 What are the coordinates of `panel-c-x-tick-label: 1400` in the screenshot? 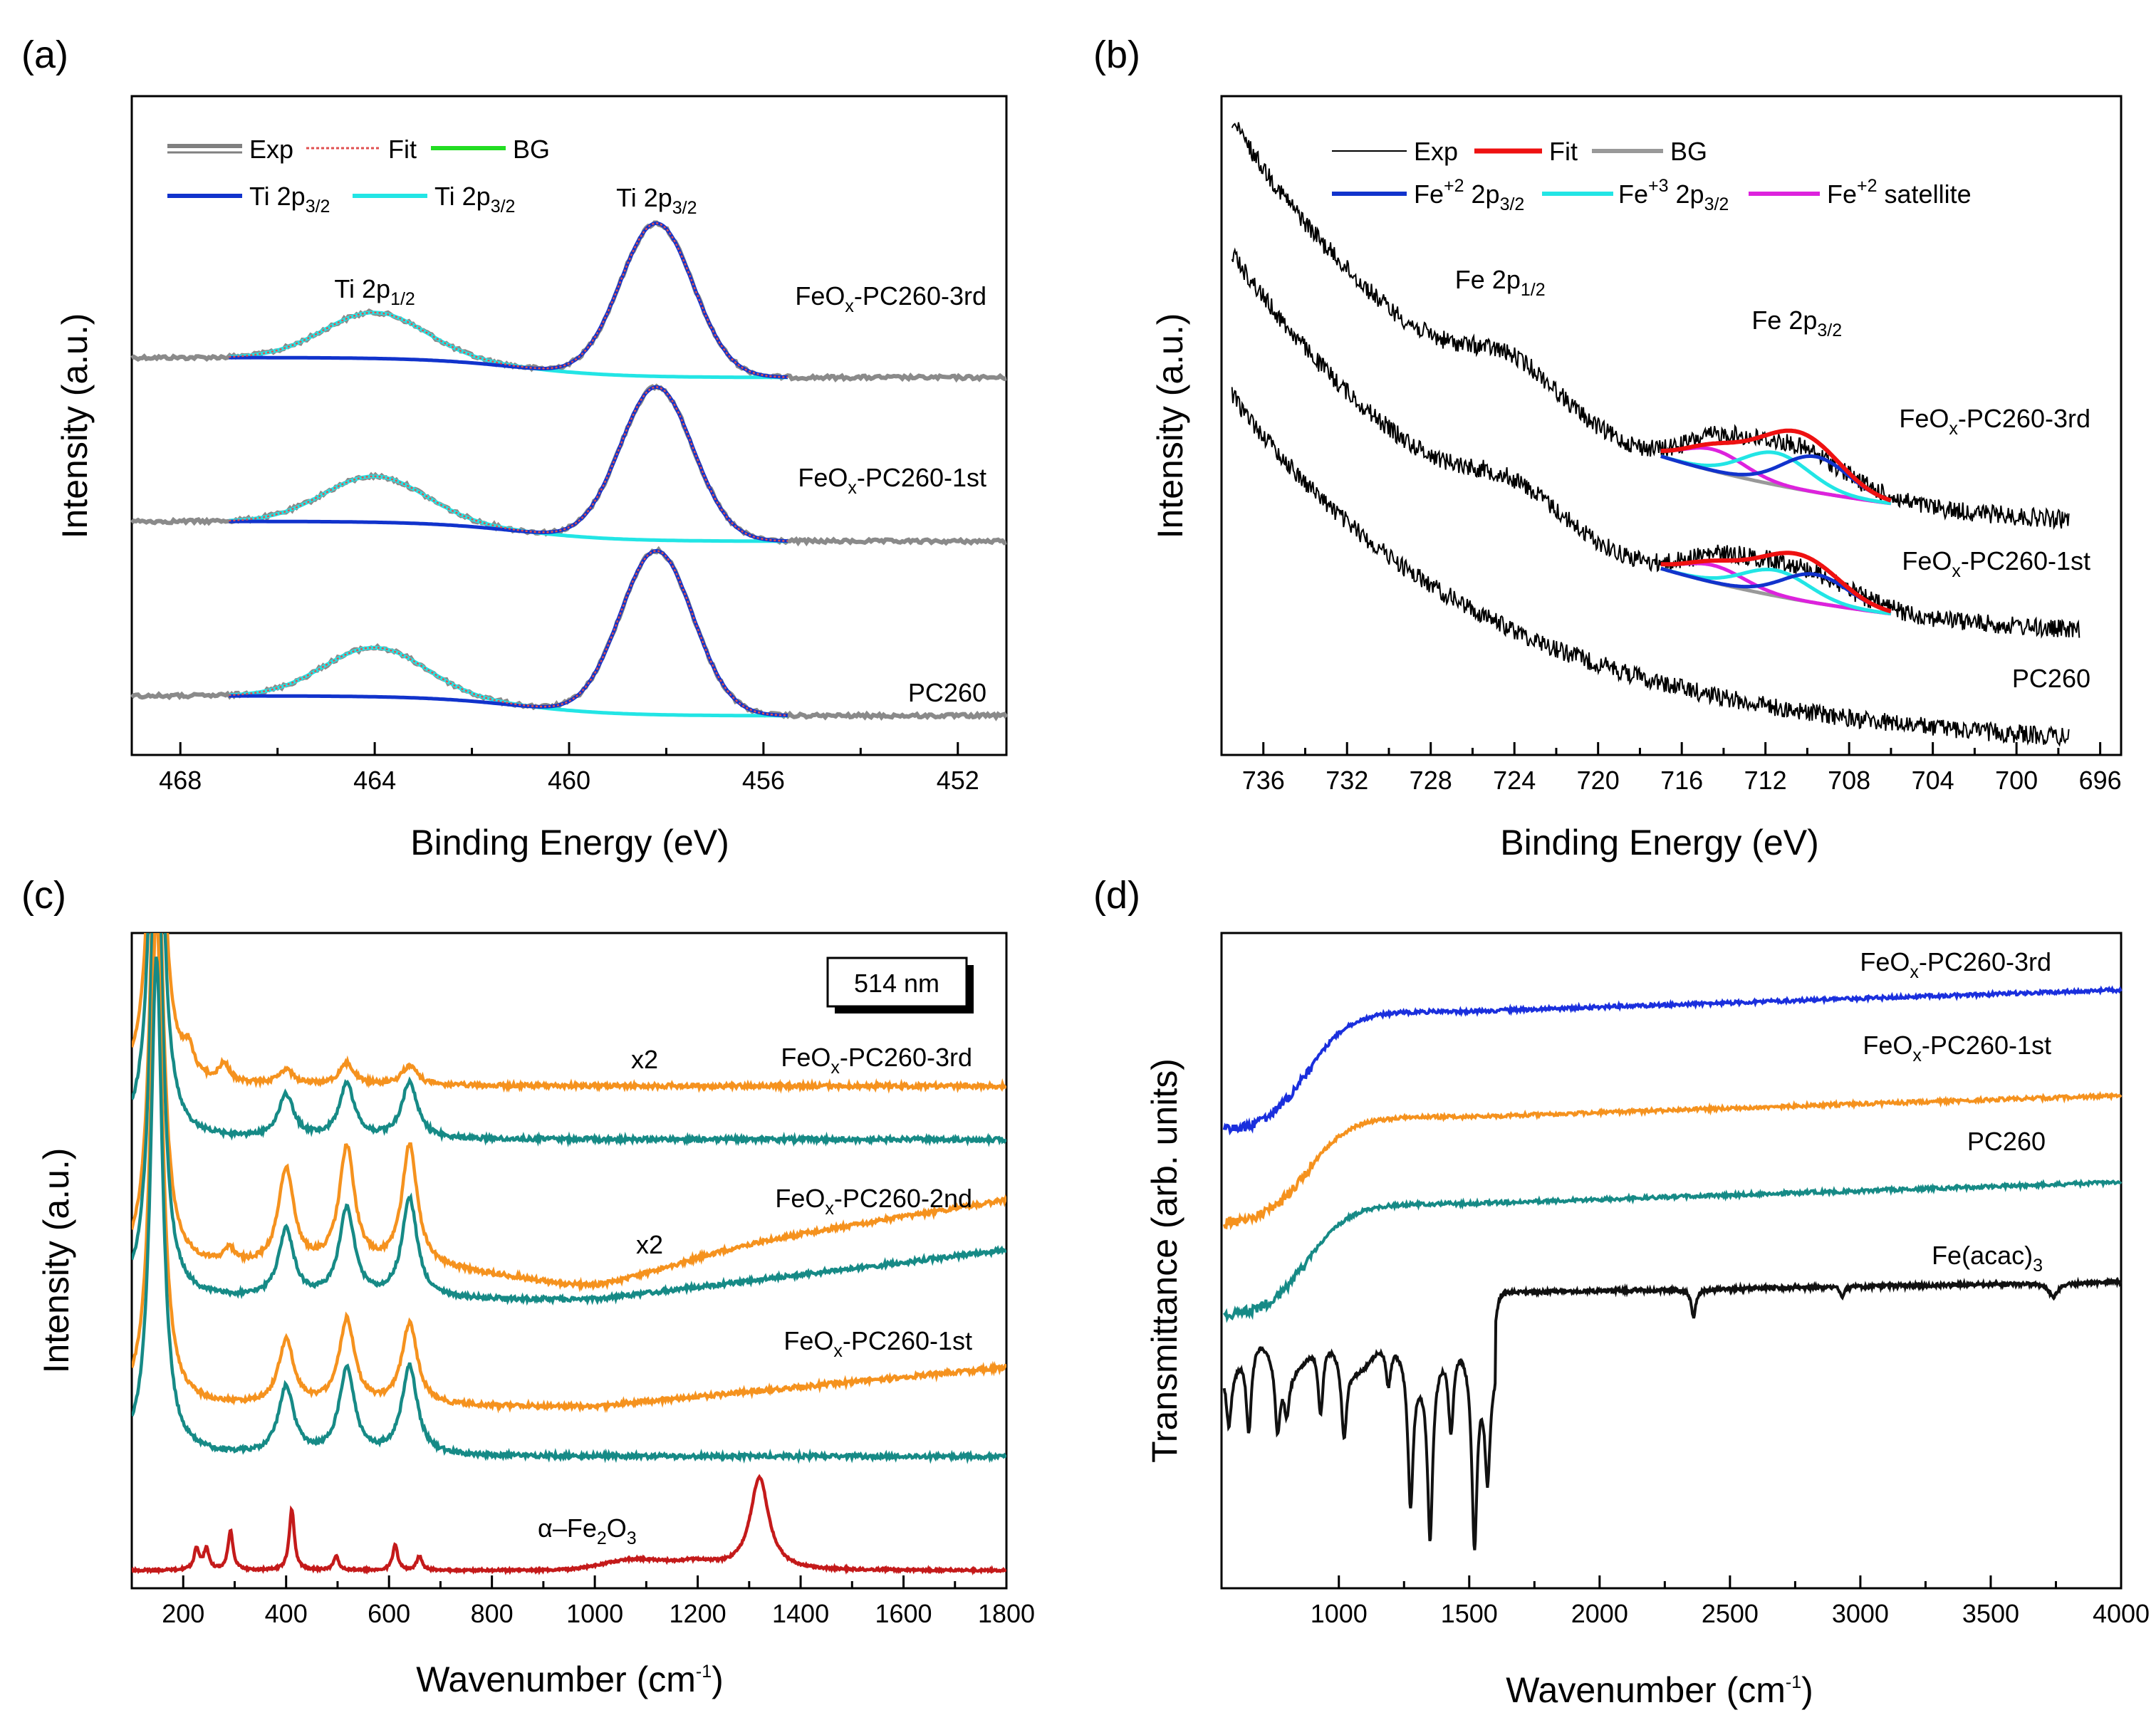 It's located at (800, 1613).